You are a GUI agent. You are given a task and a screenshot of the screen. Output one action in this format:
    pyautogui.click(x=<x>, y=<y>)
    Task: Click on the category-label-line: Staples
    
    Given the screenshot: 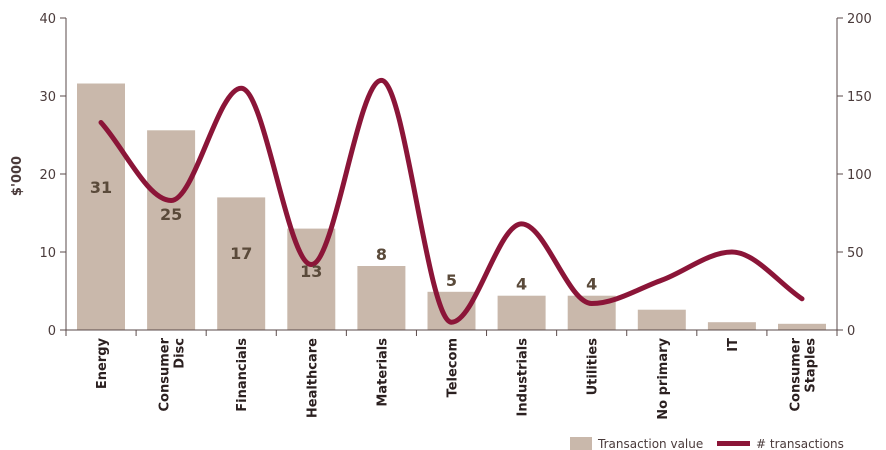 What is the action you would take?
    pyautogui.click(x=811, y=365)
    